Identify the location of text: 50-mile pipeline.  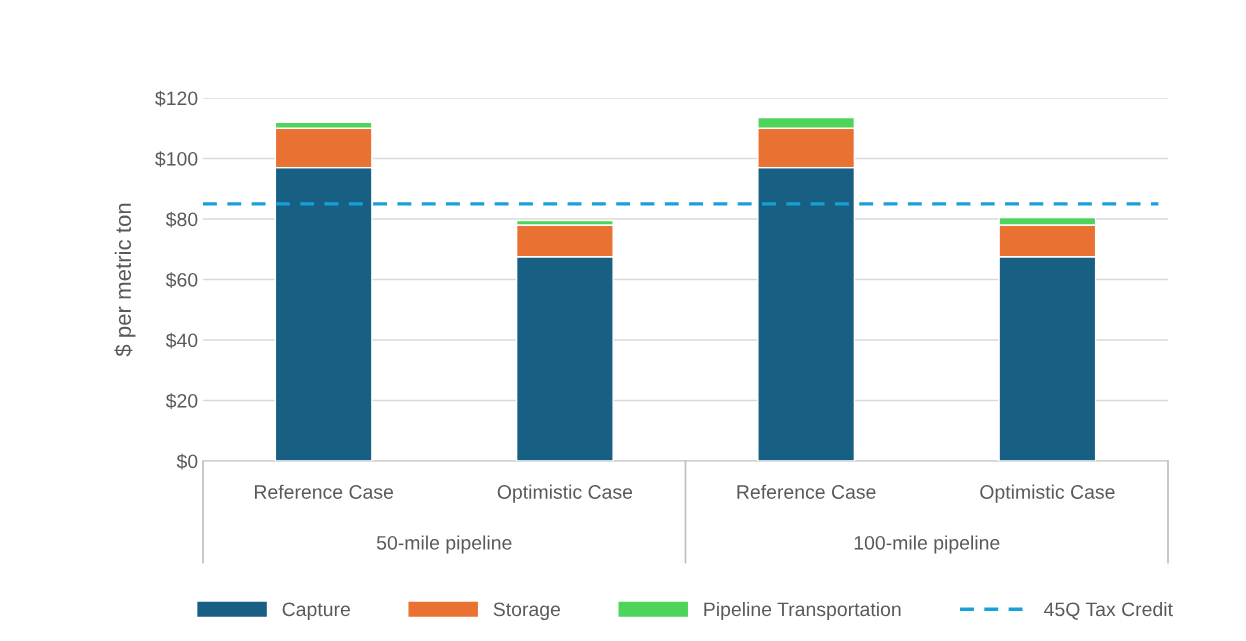
(444, 544).